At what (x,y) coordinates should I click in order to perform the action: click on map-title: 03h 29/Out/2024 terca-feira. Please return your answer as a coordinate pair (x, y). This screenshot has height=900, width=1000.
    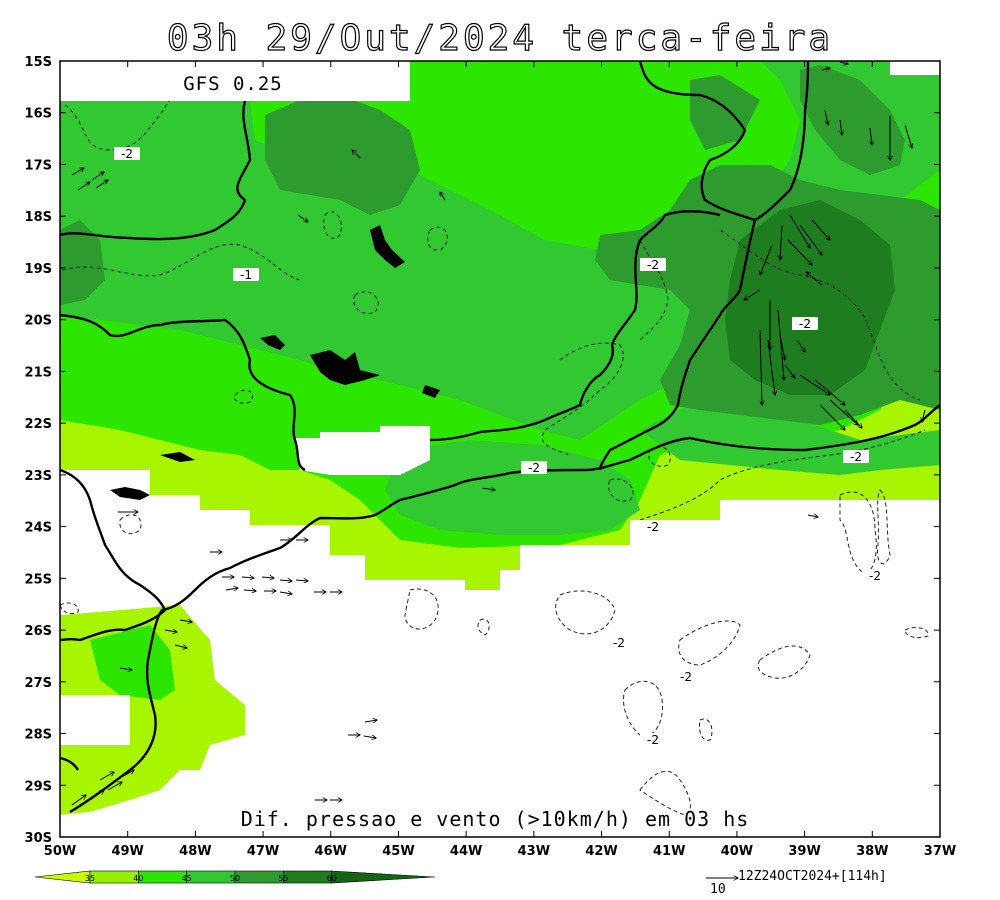
    Looking at the image, I should click on (500, 38).